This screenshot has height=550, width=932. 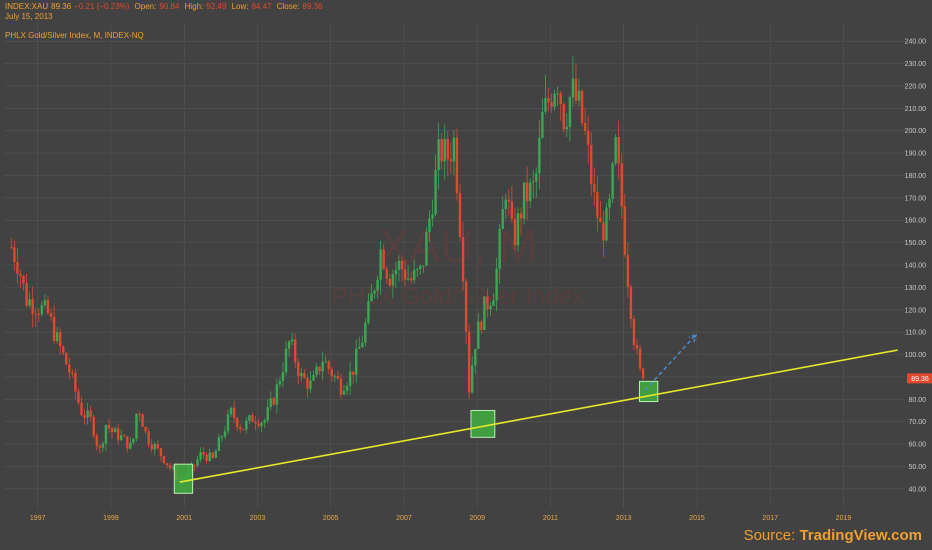 What do you see at coordinates (258, 518) in the screenshot?
I see `x-tick-label: 2003` at bounding box center [258, 518].